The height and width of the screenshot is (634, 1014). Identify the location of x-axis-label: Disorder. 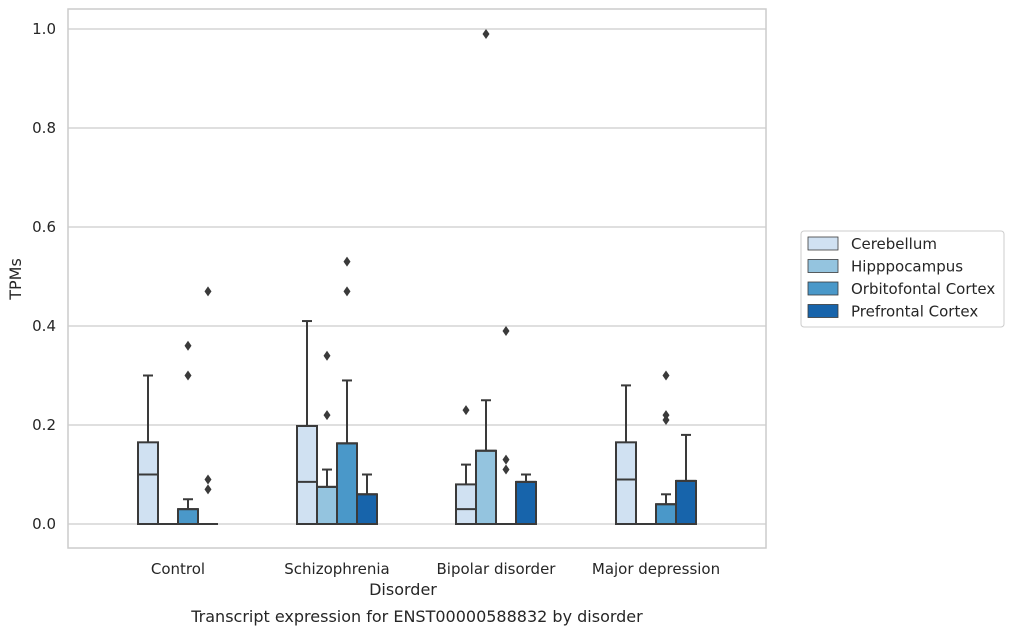
(403, 589).